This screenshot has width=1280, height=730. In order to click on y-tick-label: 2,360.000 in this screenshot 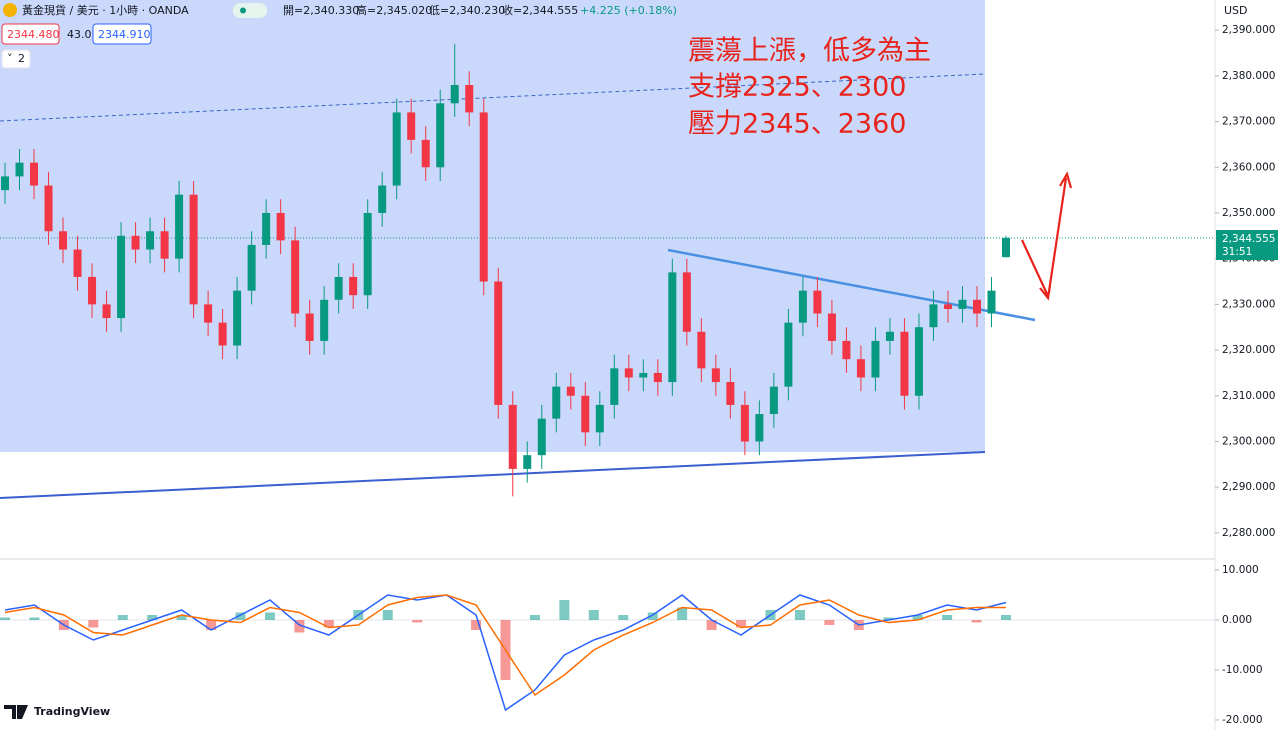, I will do `click(1248, 167)`.